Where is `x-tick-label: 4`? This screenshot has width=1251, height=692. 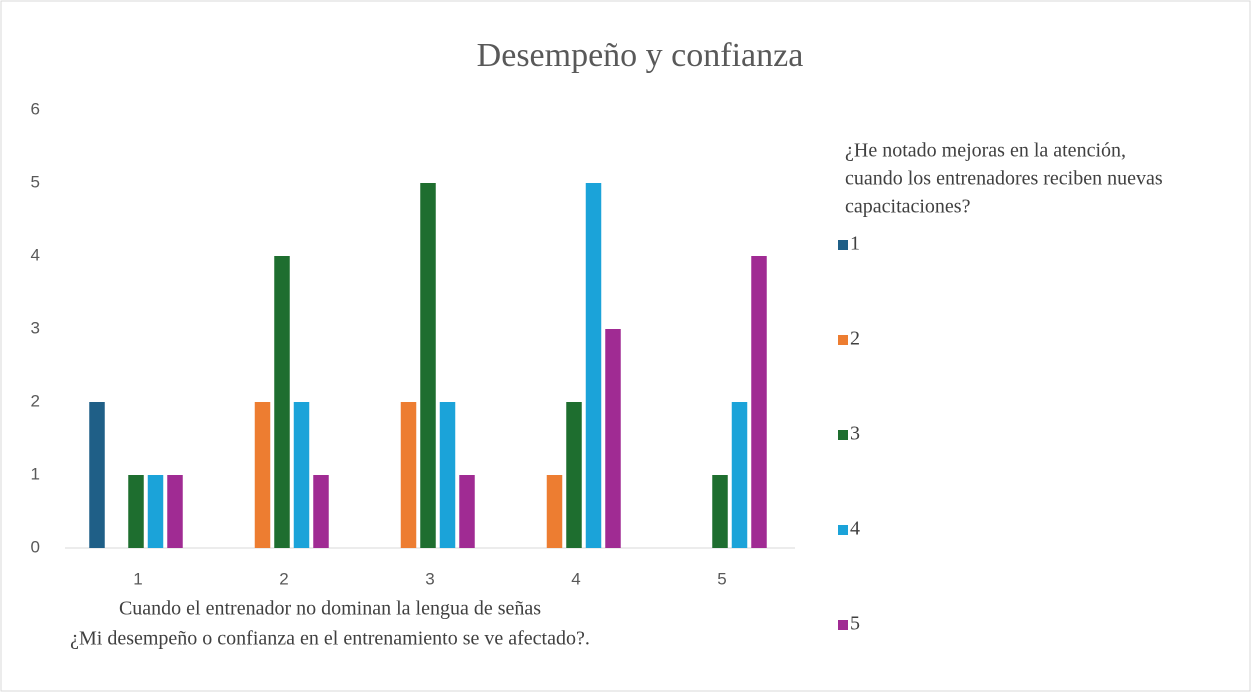 x-tick-label: 4 is located at coordinates (575, 578).